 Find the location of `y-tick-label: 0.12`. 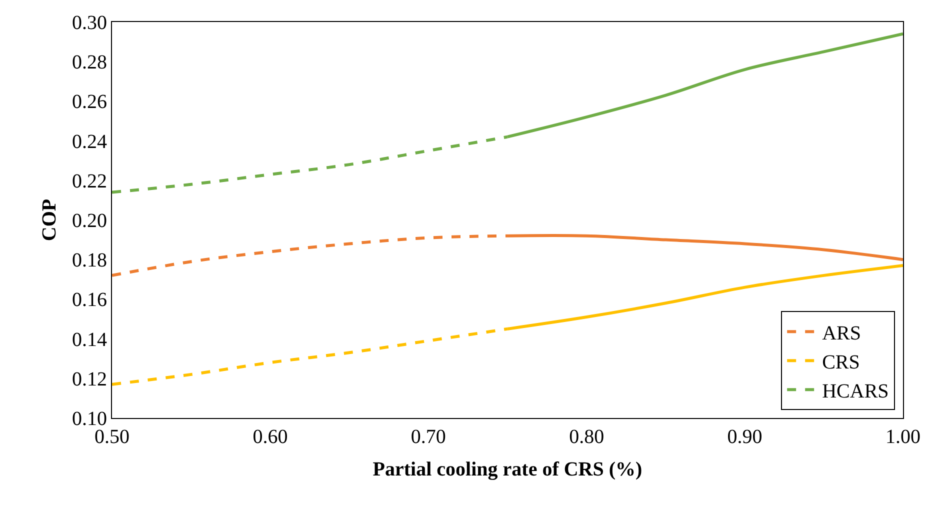

y-tick-label: 0.12 is located at coordinates (89, 379).